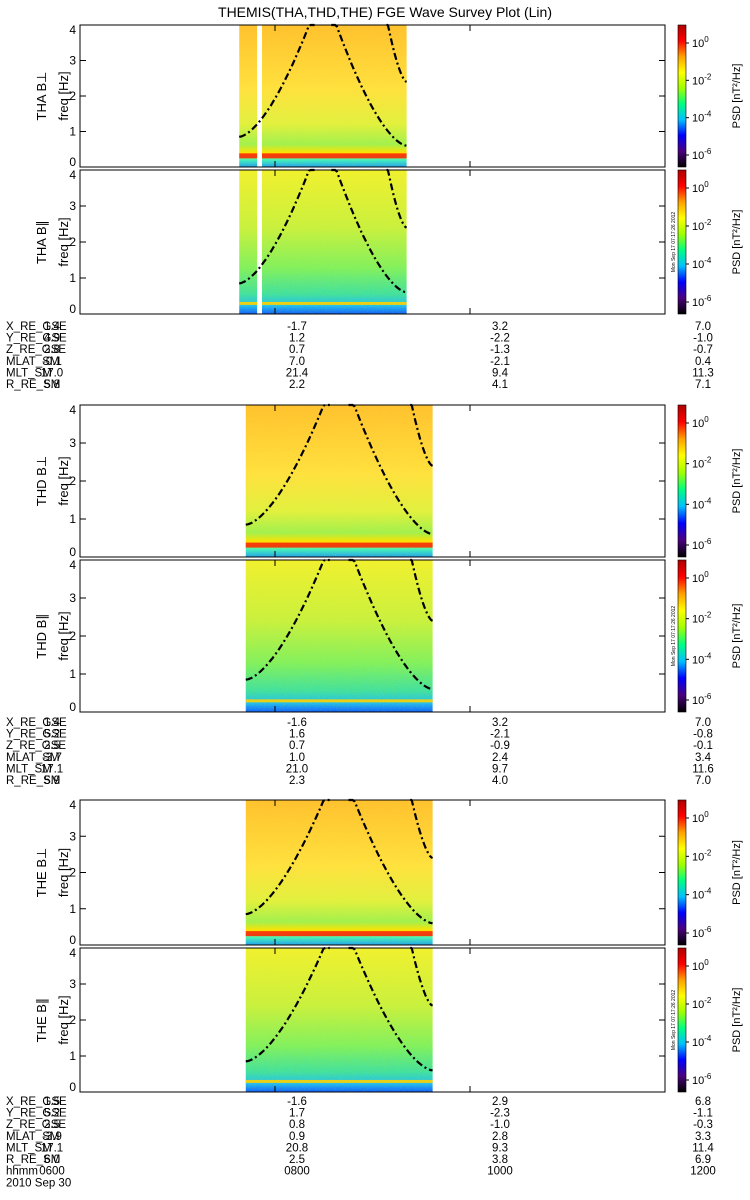  What do you see at coordinates (500, 746) in the screenshot?
I see `ephemeris-value: -0.9` at bounding box center [500, 746].